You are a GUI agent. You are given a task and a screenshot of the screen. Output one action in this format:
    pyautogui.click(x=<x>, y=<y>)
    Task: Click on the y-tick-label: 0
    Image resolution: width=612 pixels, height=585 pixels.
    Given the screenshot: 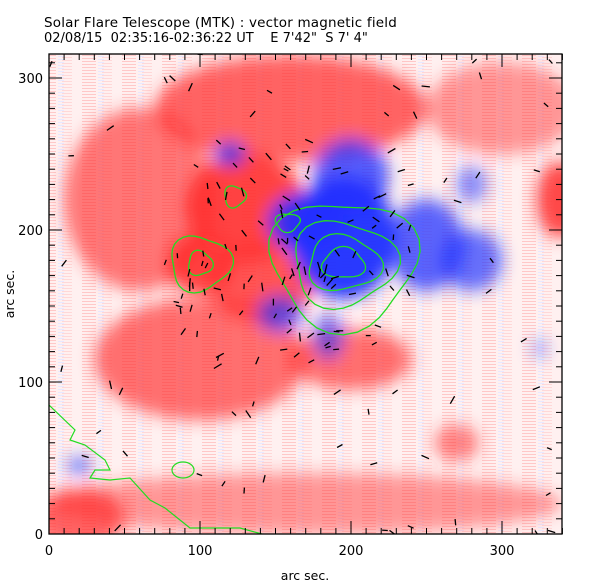 What is the action you would take?
    pyautogui.click(x=39, y=535)
    